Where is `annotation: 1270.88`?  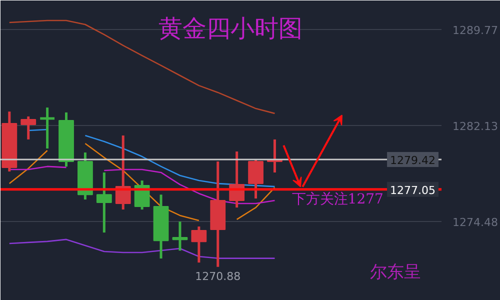 annotation: 1270.88 is located at coordinates (218, 276).